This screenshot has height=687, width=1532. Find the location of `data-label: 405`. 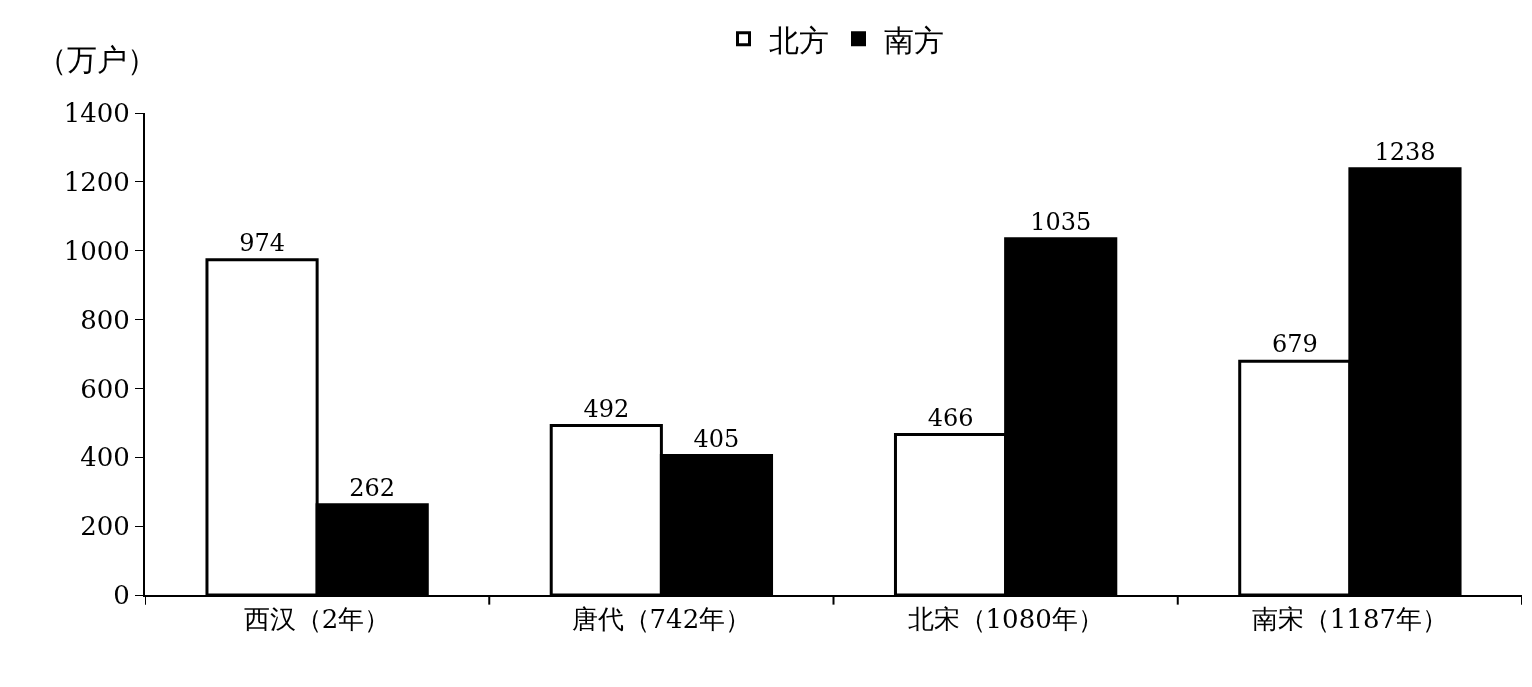

data-label: 405 is located at coordinates (716, 438).